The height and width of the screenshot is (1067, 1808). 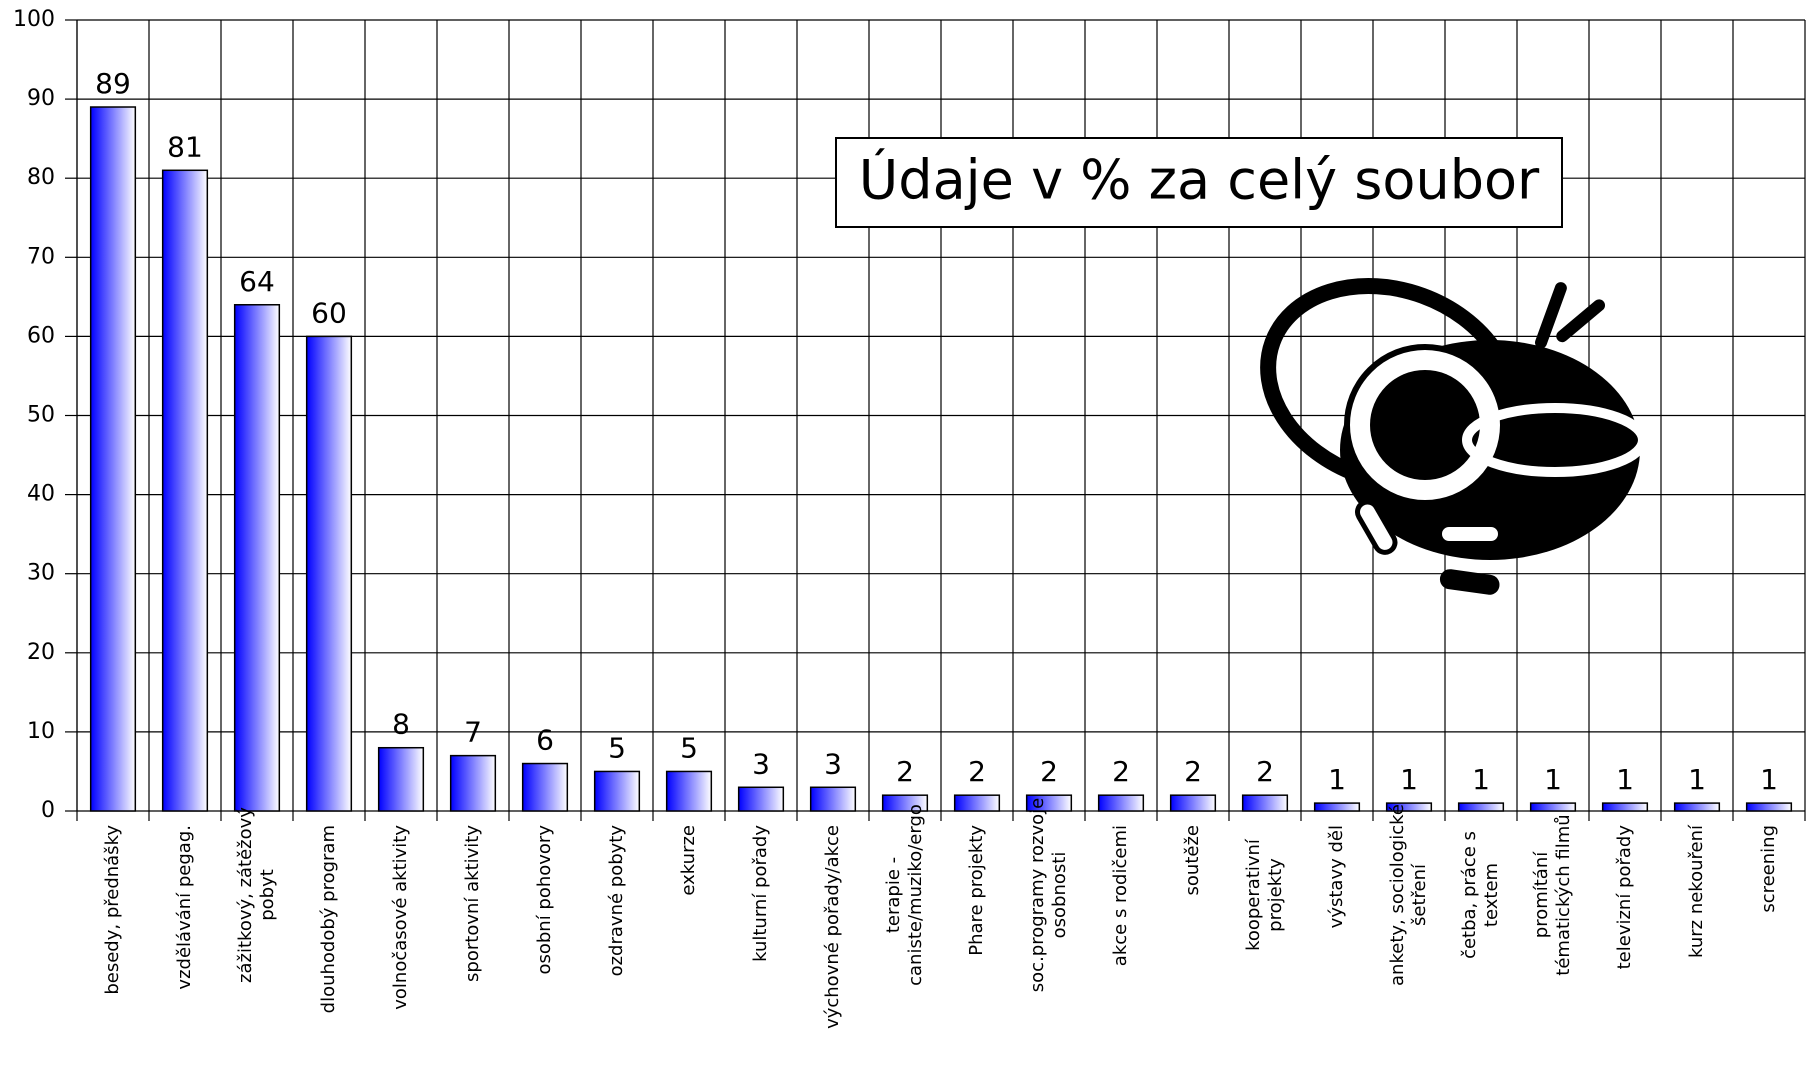 What do you see at coordinates (1264, 894) in the screenshot?
I see `x-tick-label: kooperativníprojekty` at bounding box center [1264, 894].